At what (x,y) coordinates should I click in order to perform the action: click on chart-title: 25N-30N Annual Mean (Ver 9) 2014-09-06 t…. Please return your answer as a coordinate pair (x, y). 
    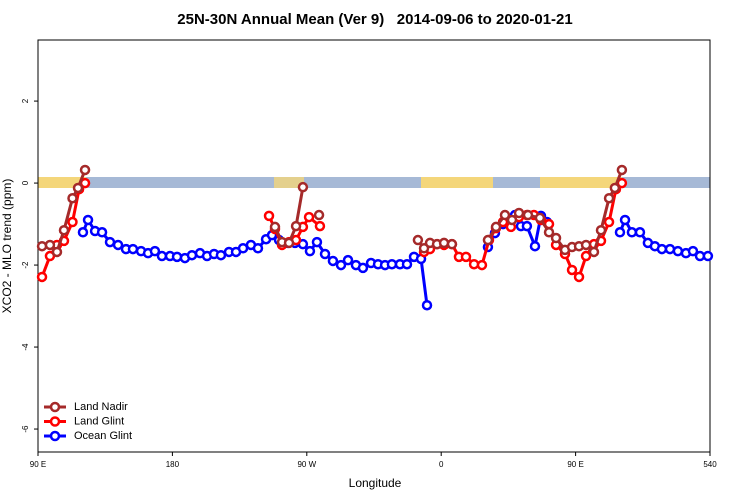
    Looking at the image, I should click on (374, 19).